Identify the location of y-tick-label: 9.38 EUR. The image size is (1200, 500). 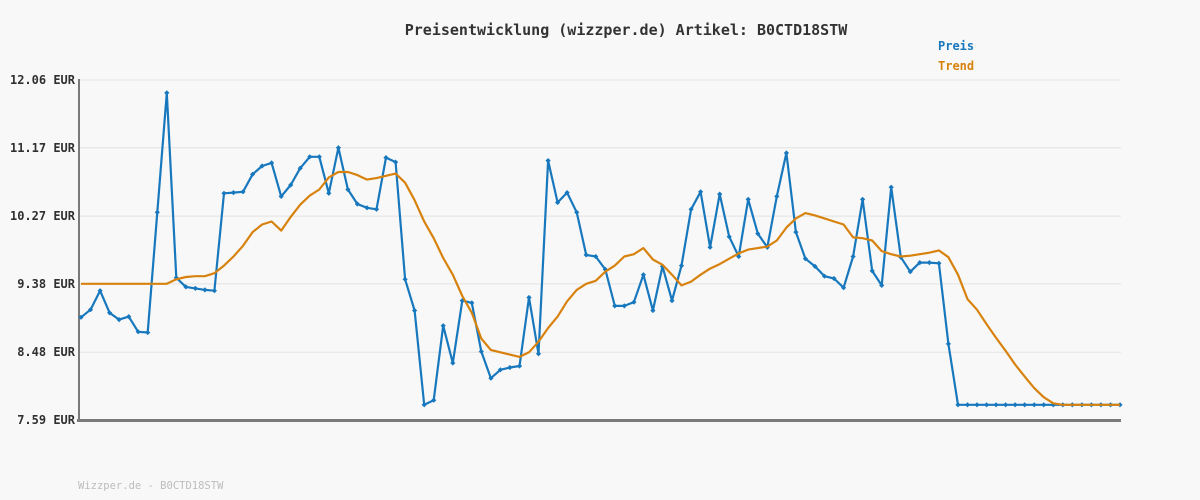
(46, 283).